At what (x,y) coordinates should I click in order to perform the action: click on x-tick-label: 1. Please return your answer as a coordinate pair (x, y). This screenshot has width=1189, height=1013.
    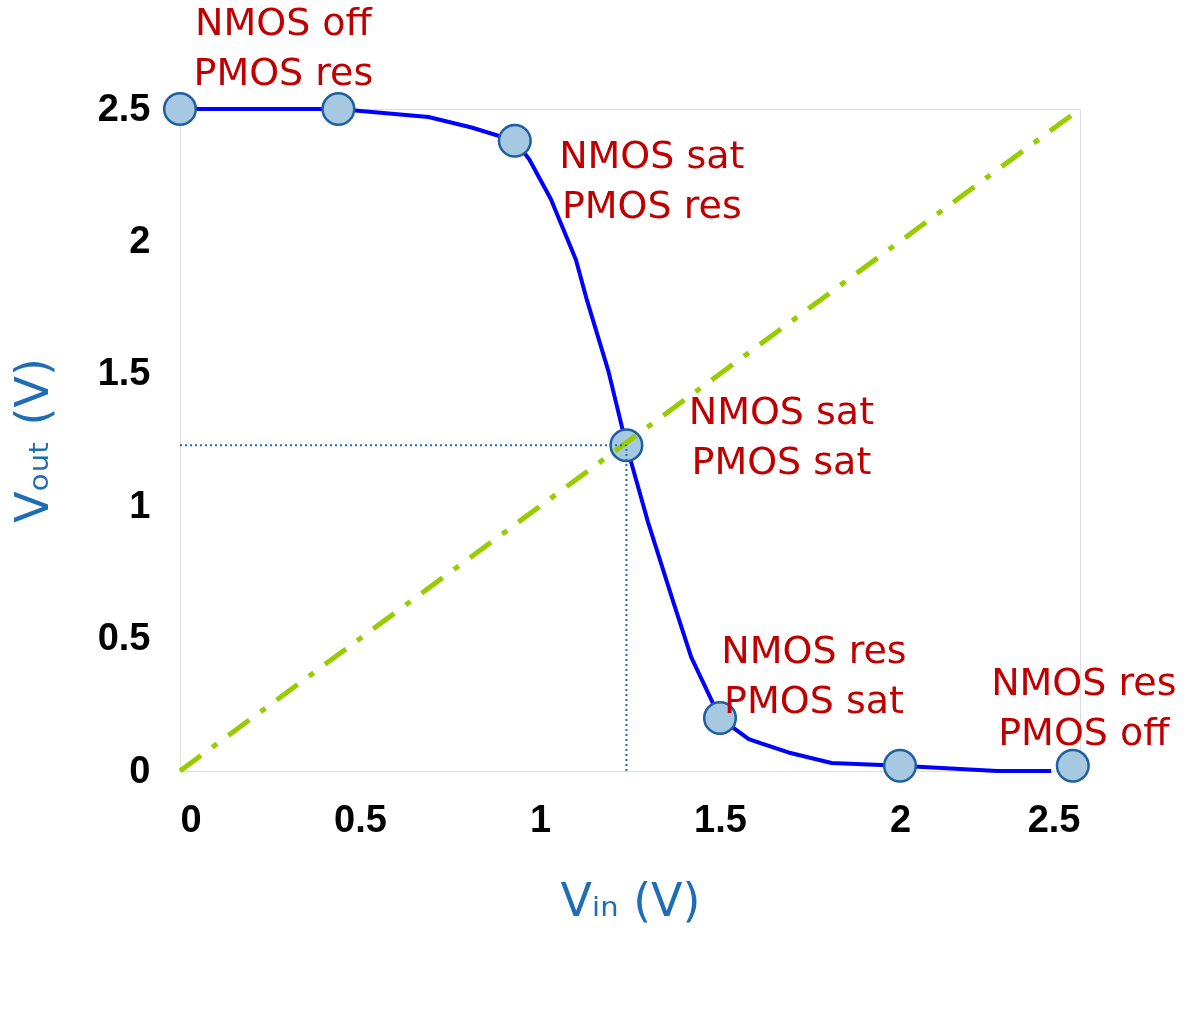
    Looking at the image, I should click on (540, 818).